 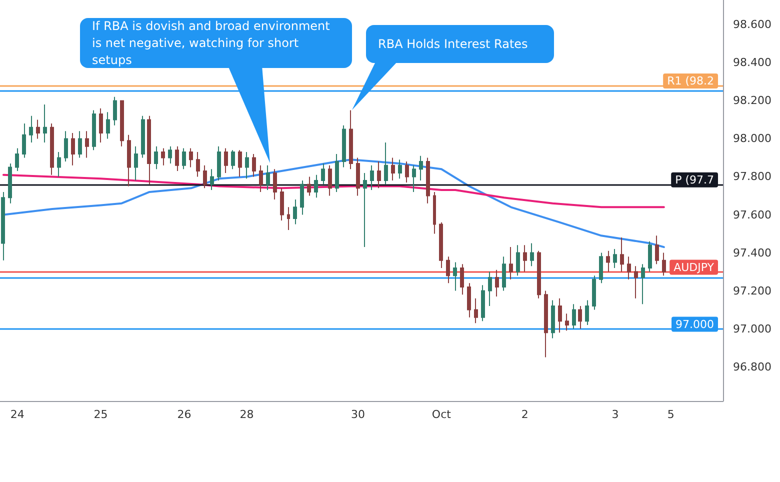 What do you see at coordinates (333, 191) in the screenshot?
I see `line-series` at bounding box center [333, 191].